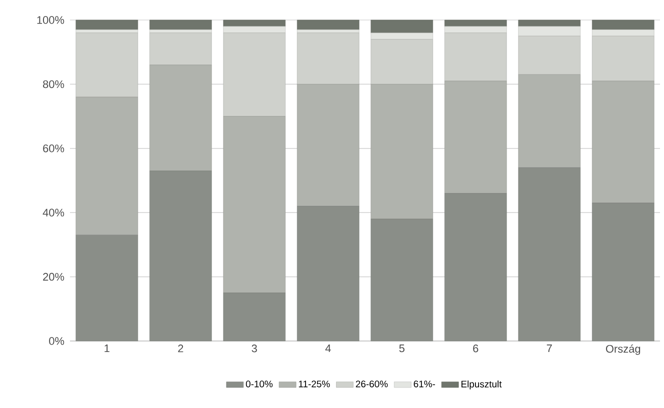 This screenshot has height=408, width=664. Describe the element at coordinates (482, 385) in the screenshot. I see `legend-label: Elpusztult` at that location.